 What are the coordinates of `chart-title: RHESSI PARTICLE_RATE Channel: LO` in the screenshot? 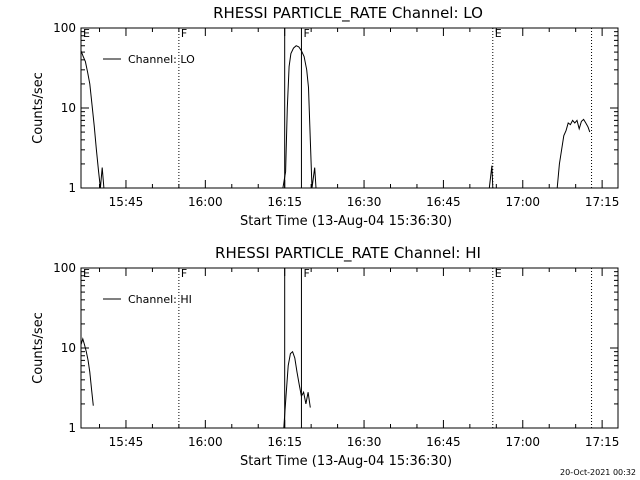 It's located at (348, 13).